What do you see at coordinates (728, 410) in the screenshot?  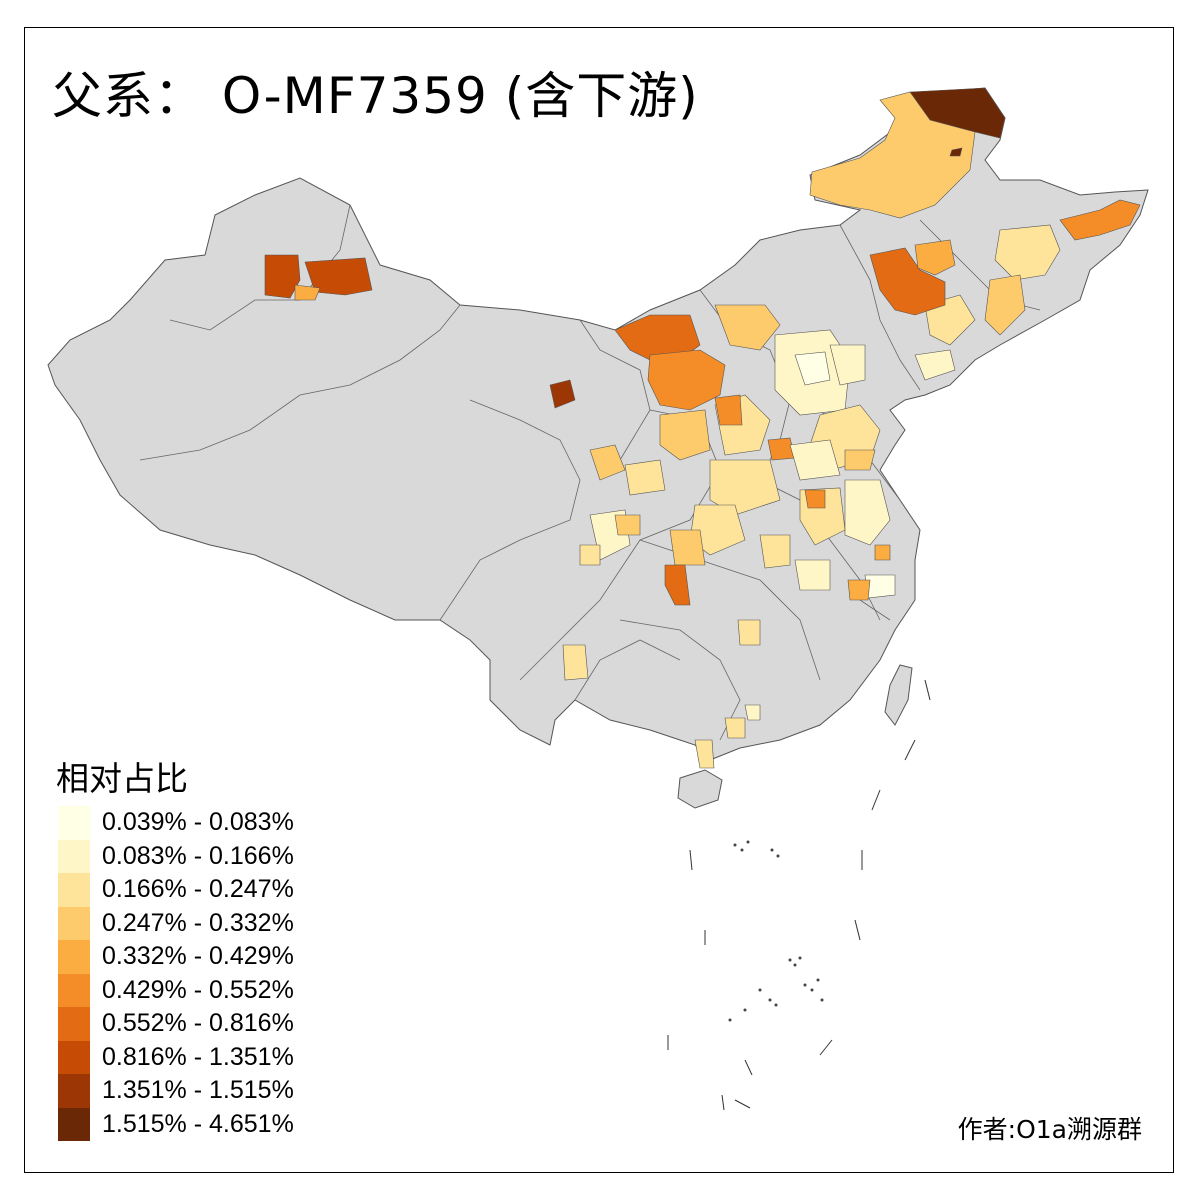 I see `region-shanxi-dark` at bounding box center [728, 410].